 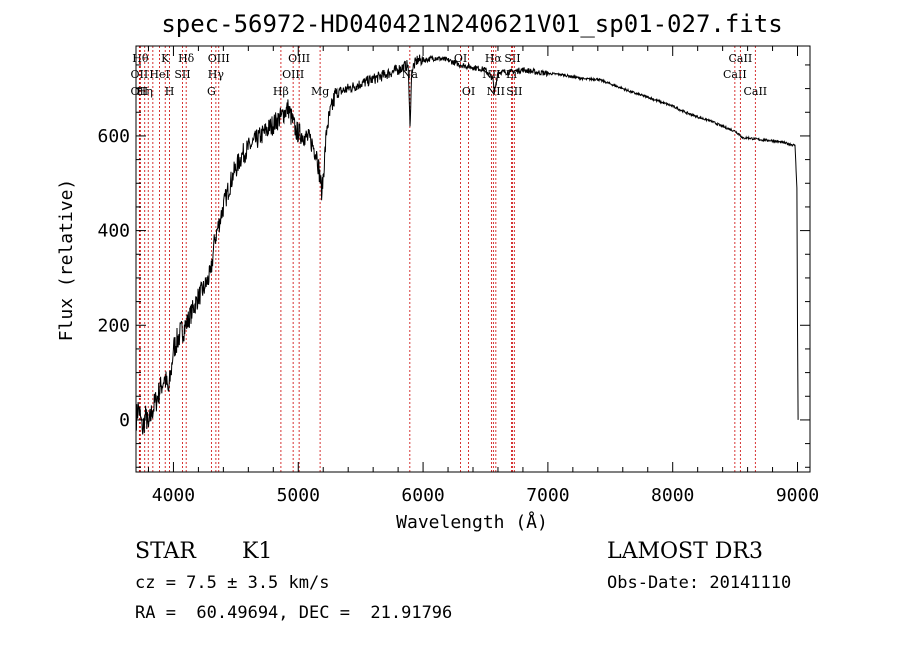 What do you see at coordinates (468, 91) in the screenshot?
I see `line-label: OI` at bounding box center [468, 91].